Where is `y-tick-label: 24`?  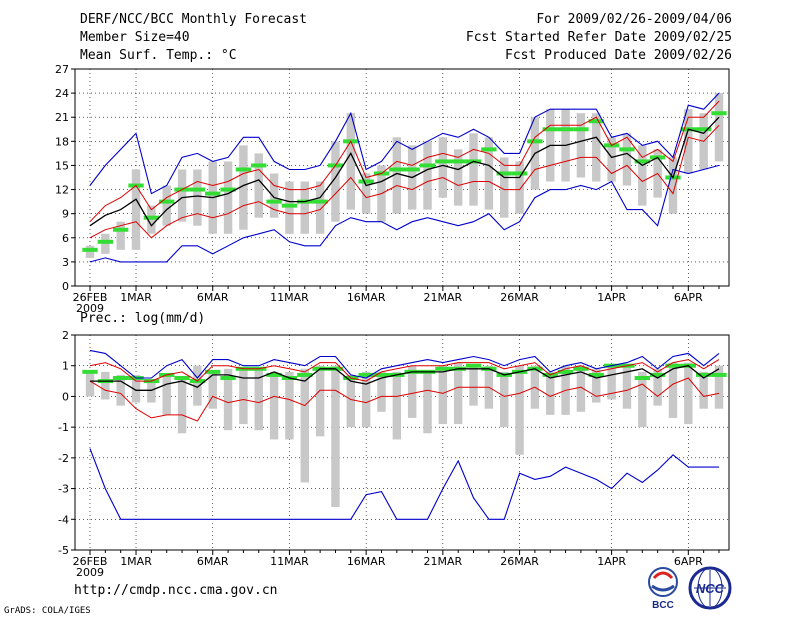 y-tick-label: 24 is located at coordinates (62, 93).